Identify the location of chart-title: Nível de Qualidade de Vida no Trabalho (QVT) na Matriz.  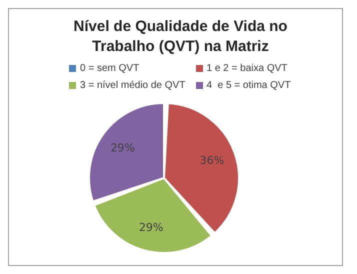
(180, 37).